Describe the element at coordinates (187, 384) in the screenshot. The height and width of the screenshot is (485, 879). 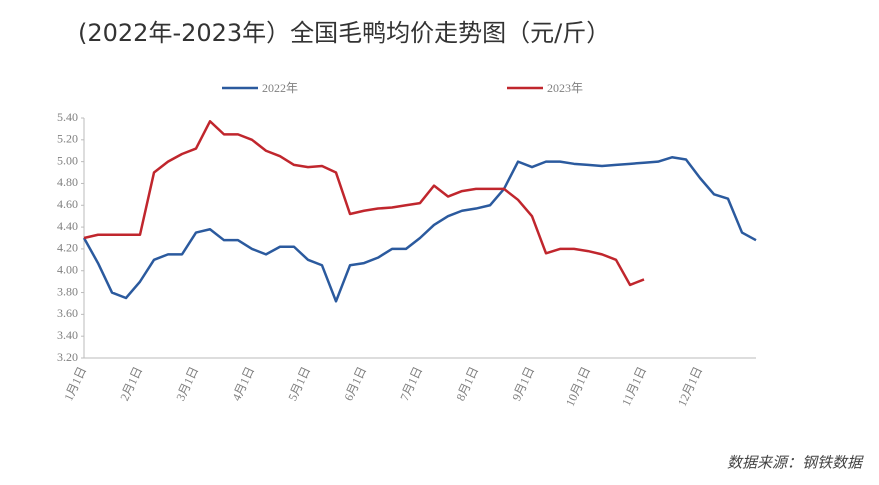
I see `x-tick-label: 3月1日` at that location.